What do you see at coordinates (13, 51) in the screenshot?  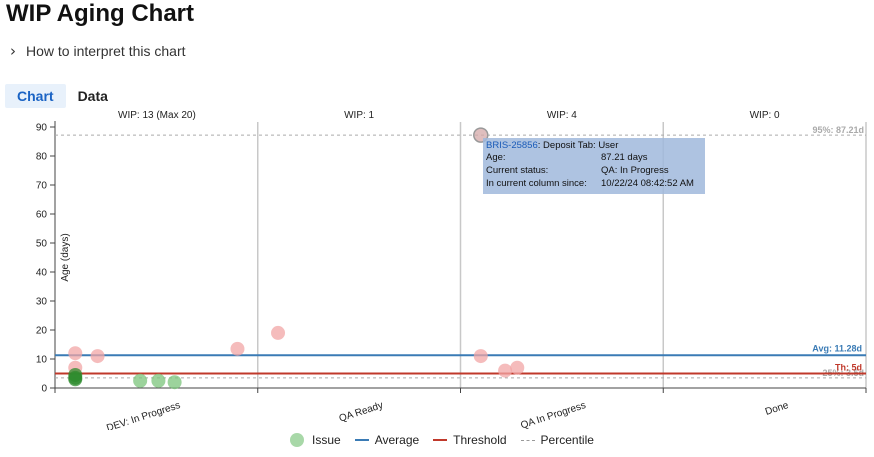 I see `chevron-right-icon: ›` at bounding box center [13, 51].